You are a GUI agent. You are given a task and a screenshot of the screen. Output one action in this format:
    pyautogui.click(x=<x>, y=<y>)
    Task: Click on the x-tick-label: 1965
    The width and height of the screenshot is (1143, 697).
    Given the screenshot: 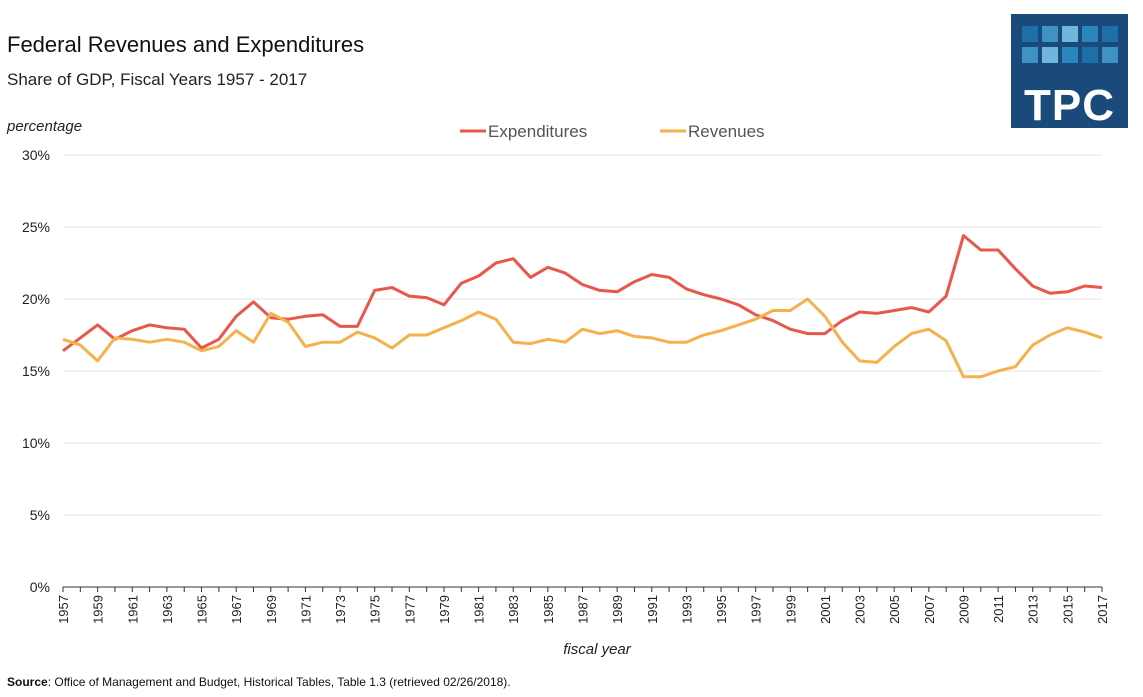 What is the action you would take?
    pyautogui.click(x=202, y=609)
    